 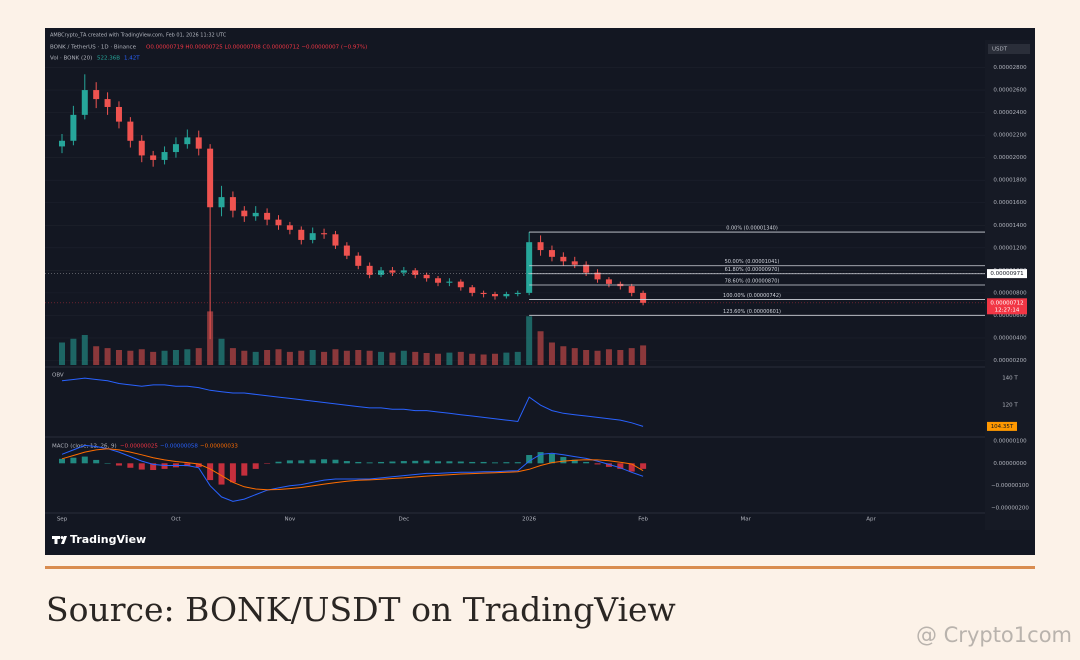 What do you see at coordinates (993, 635) in the screenshot?
I see `watermark: @ Crypto1com` at bounding box center [993, 635].